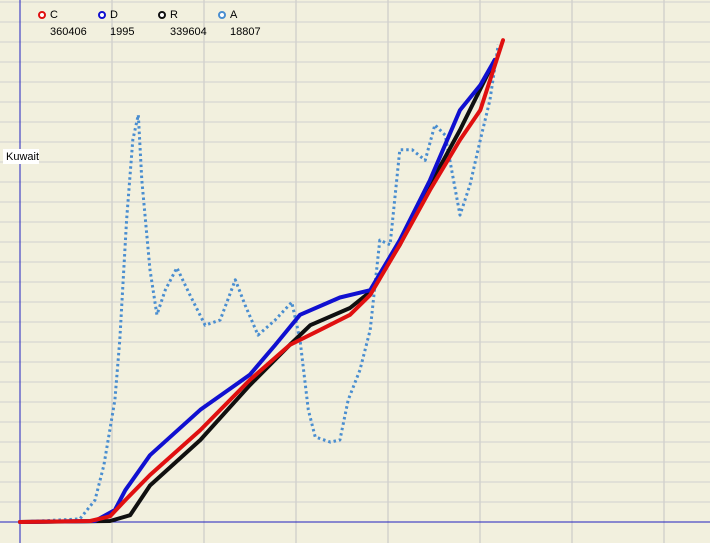 The image size is (710, 543). What do you see at coordinates (234, 15) in the screenshot?
I see `legend-label: A` at bounding box center [234, 15].